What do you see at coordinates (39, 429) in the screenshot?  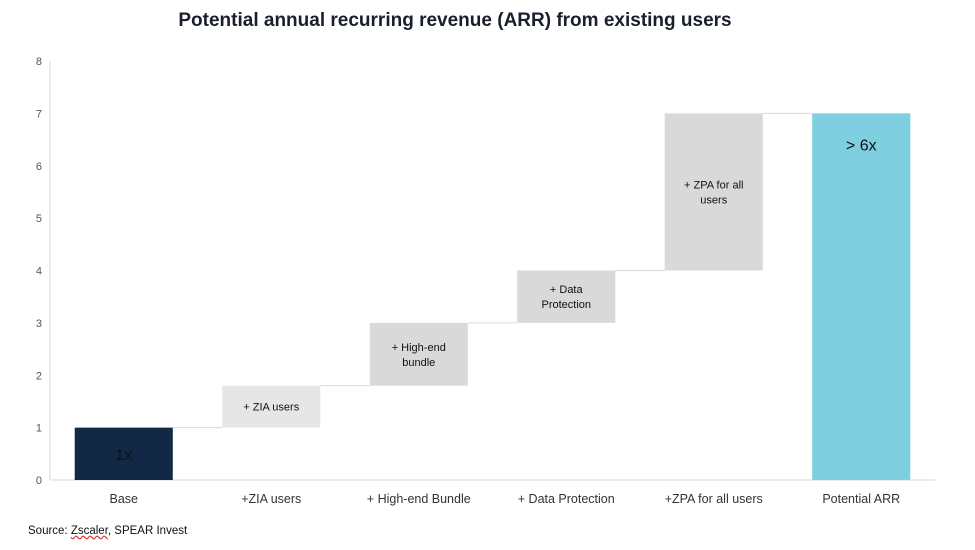 I see `y-tick-label: 1` at bounding box center [39, 429].